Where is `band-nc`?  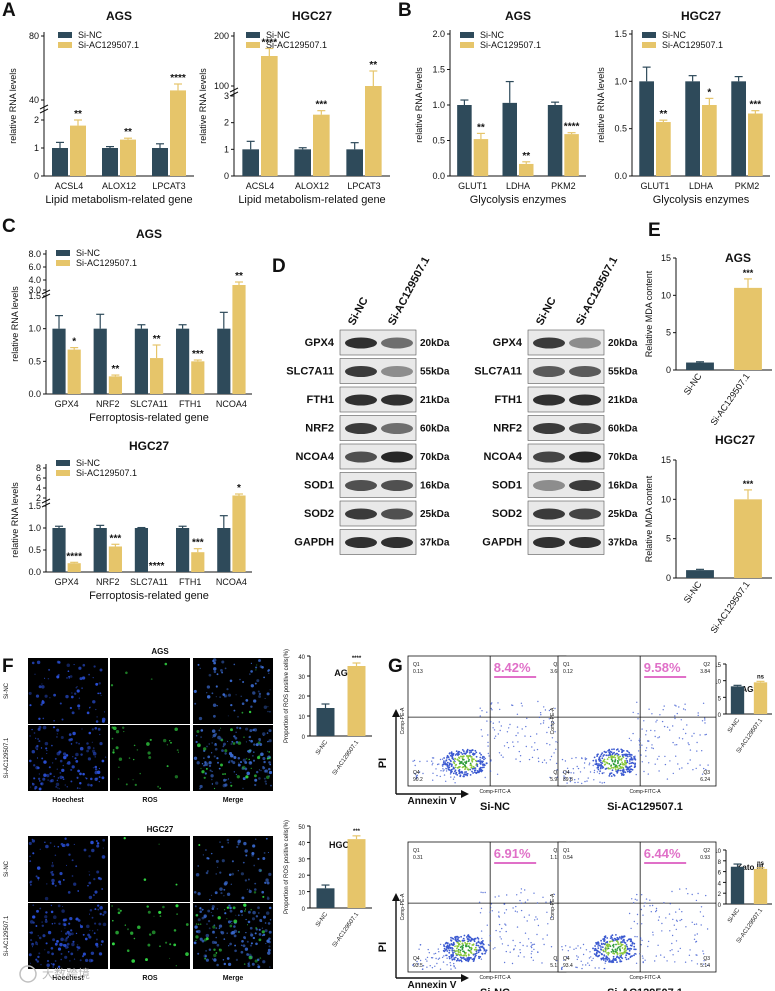 band-nc is located at coordinates (549, 400).